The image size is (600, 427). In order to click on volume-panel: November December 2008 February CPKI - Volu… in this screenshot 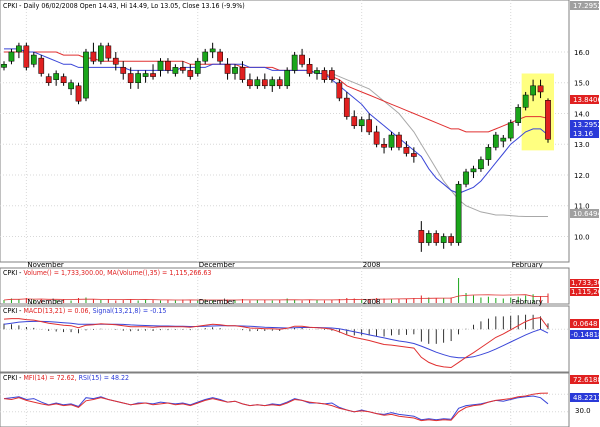, I will do `click(285, 286)`.